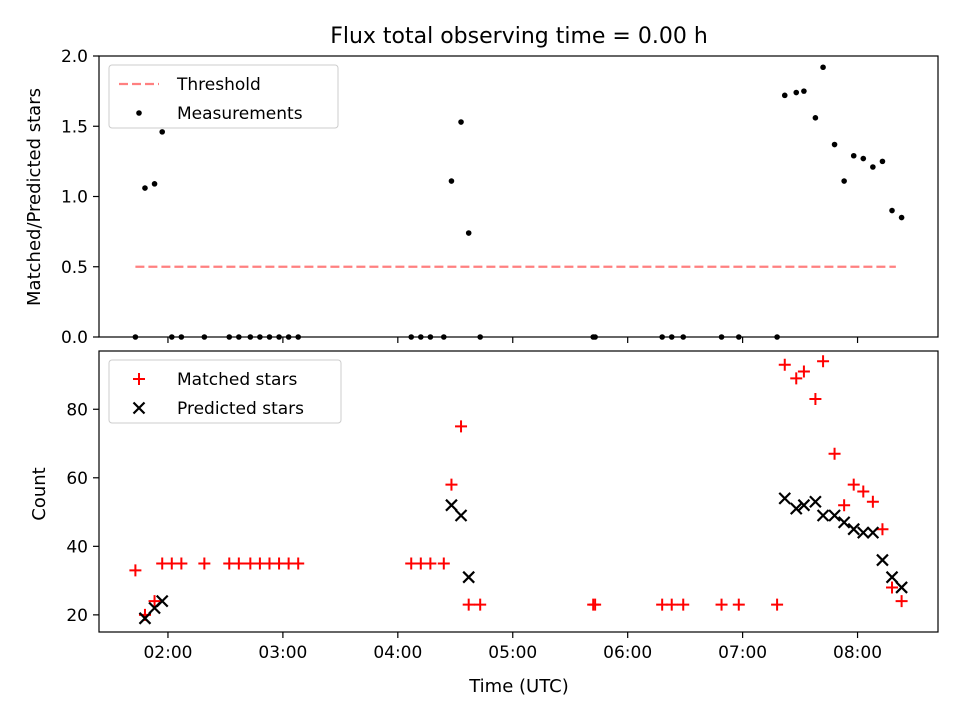  Describe the element at coordinates (77, 547) in the screenshot. I see `bottom-ytick-label: 40` at that location.